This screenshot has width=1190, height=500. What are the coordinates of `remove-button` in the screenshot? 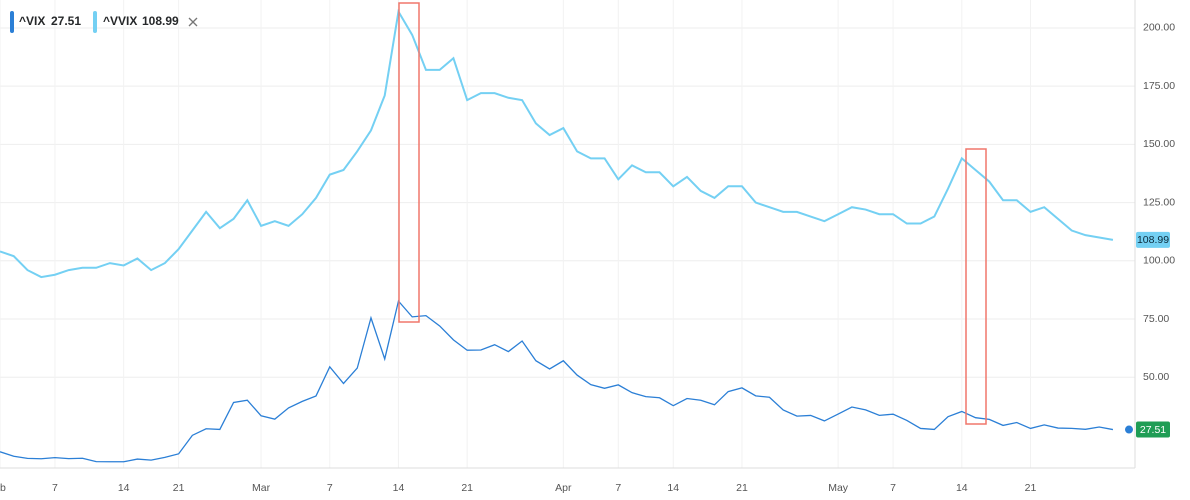 It's located at (193, 22).